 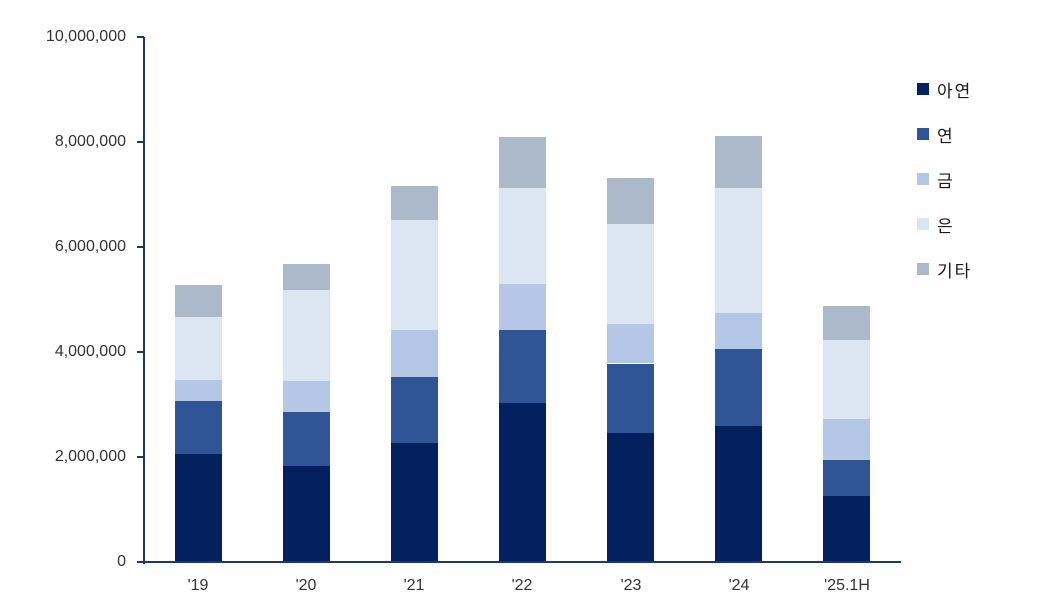 I want to click on x-axis-tick-label: '23, so click(x=631, y=585).